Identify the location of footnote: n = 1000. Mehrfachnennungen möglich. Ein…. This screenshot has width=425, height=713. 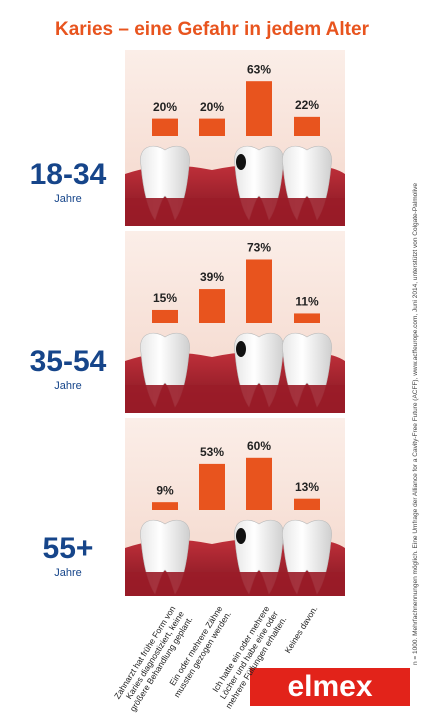
(415, 423).